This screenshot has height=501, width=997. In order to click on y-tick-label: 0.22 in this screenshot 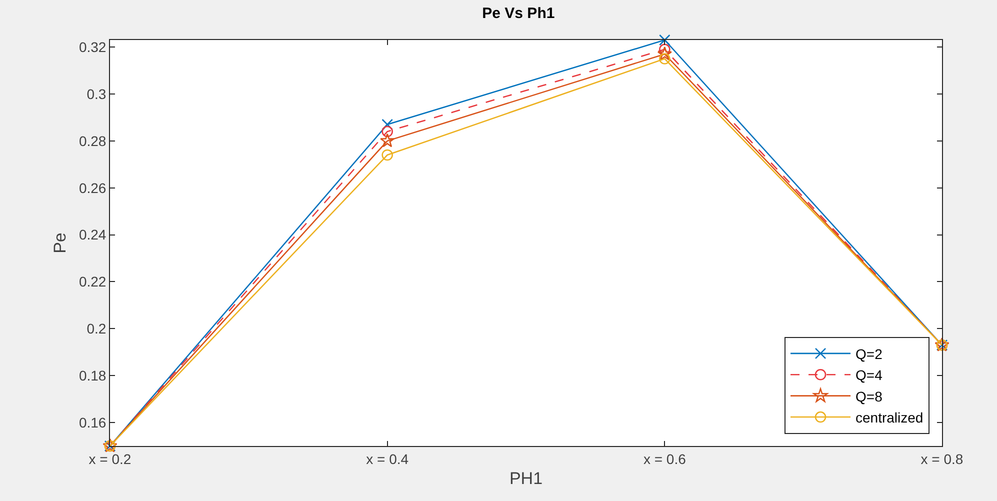, I will do `click(92, 282)`.